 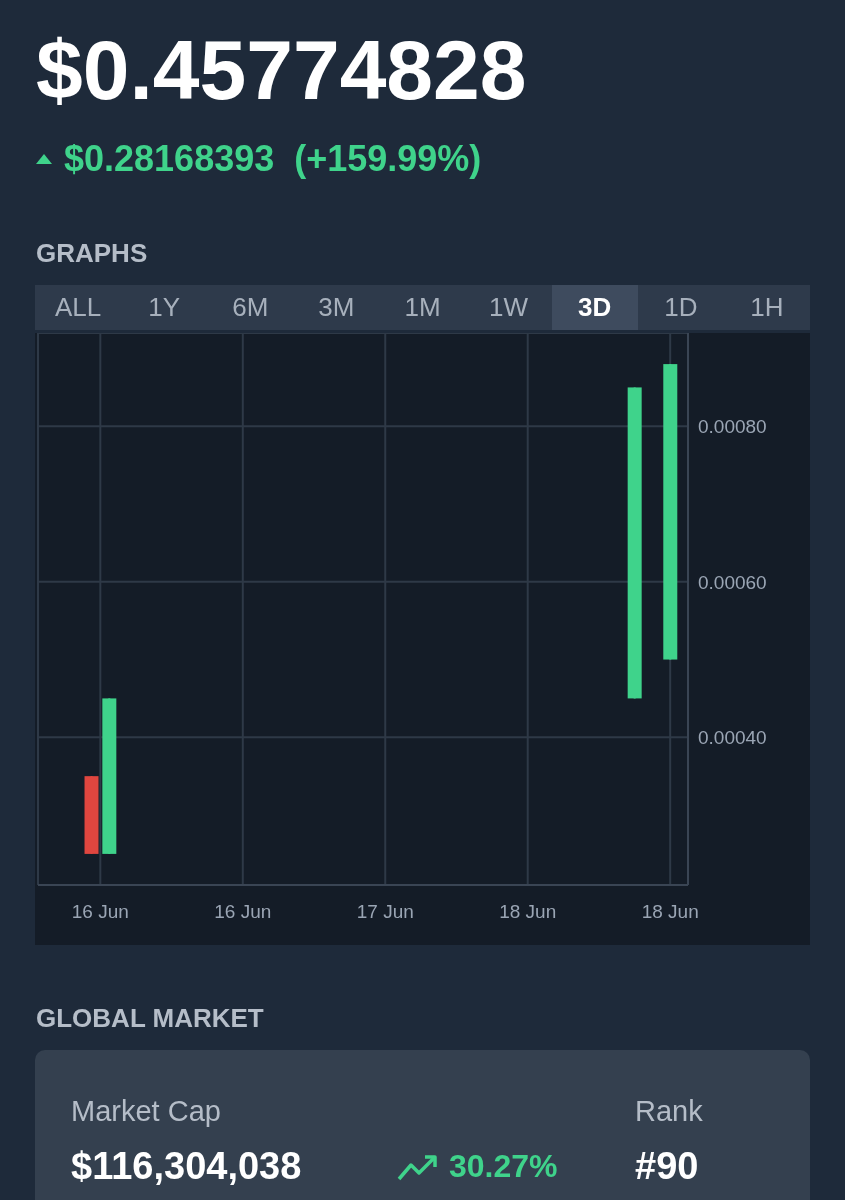 I want to click on y-tick-label: 0.00080, so click(x=732, y=427).